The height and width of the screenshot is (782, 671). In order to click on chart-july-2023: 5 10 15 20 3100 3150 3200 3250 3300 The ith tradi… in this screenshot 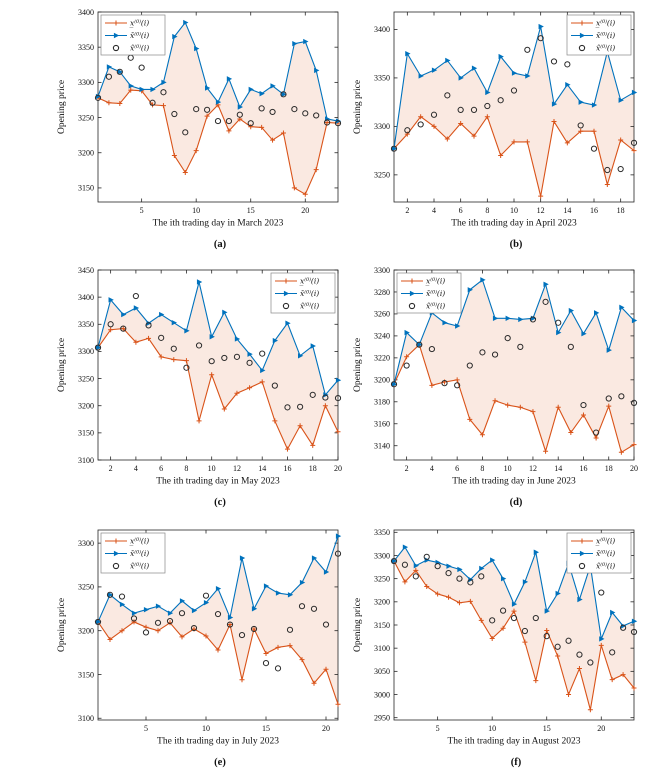, I will do `click(199, 638)`.